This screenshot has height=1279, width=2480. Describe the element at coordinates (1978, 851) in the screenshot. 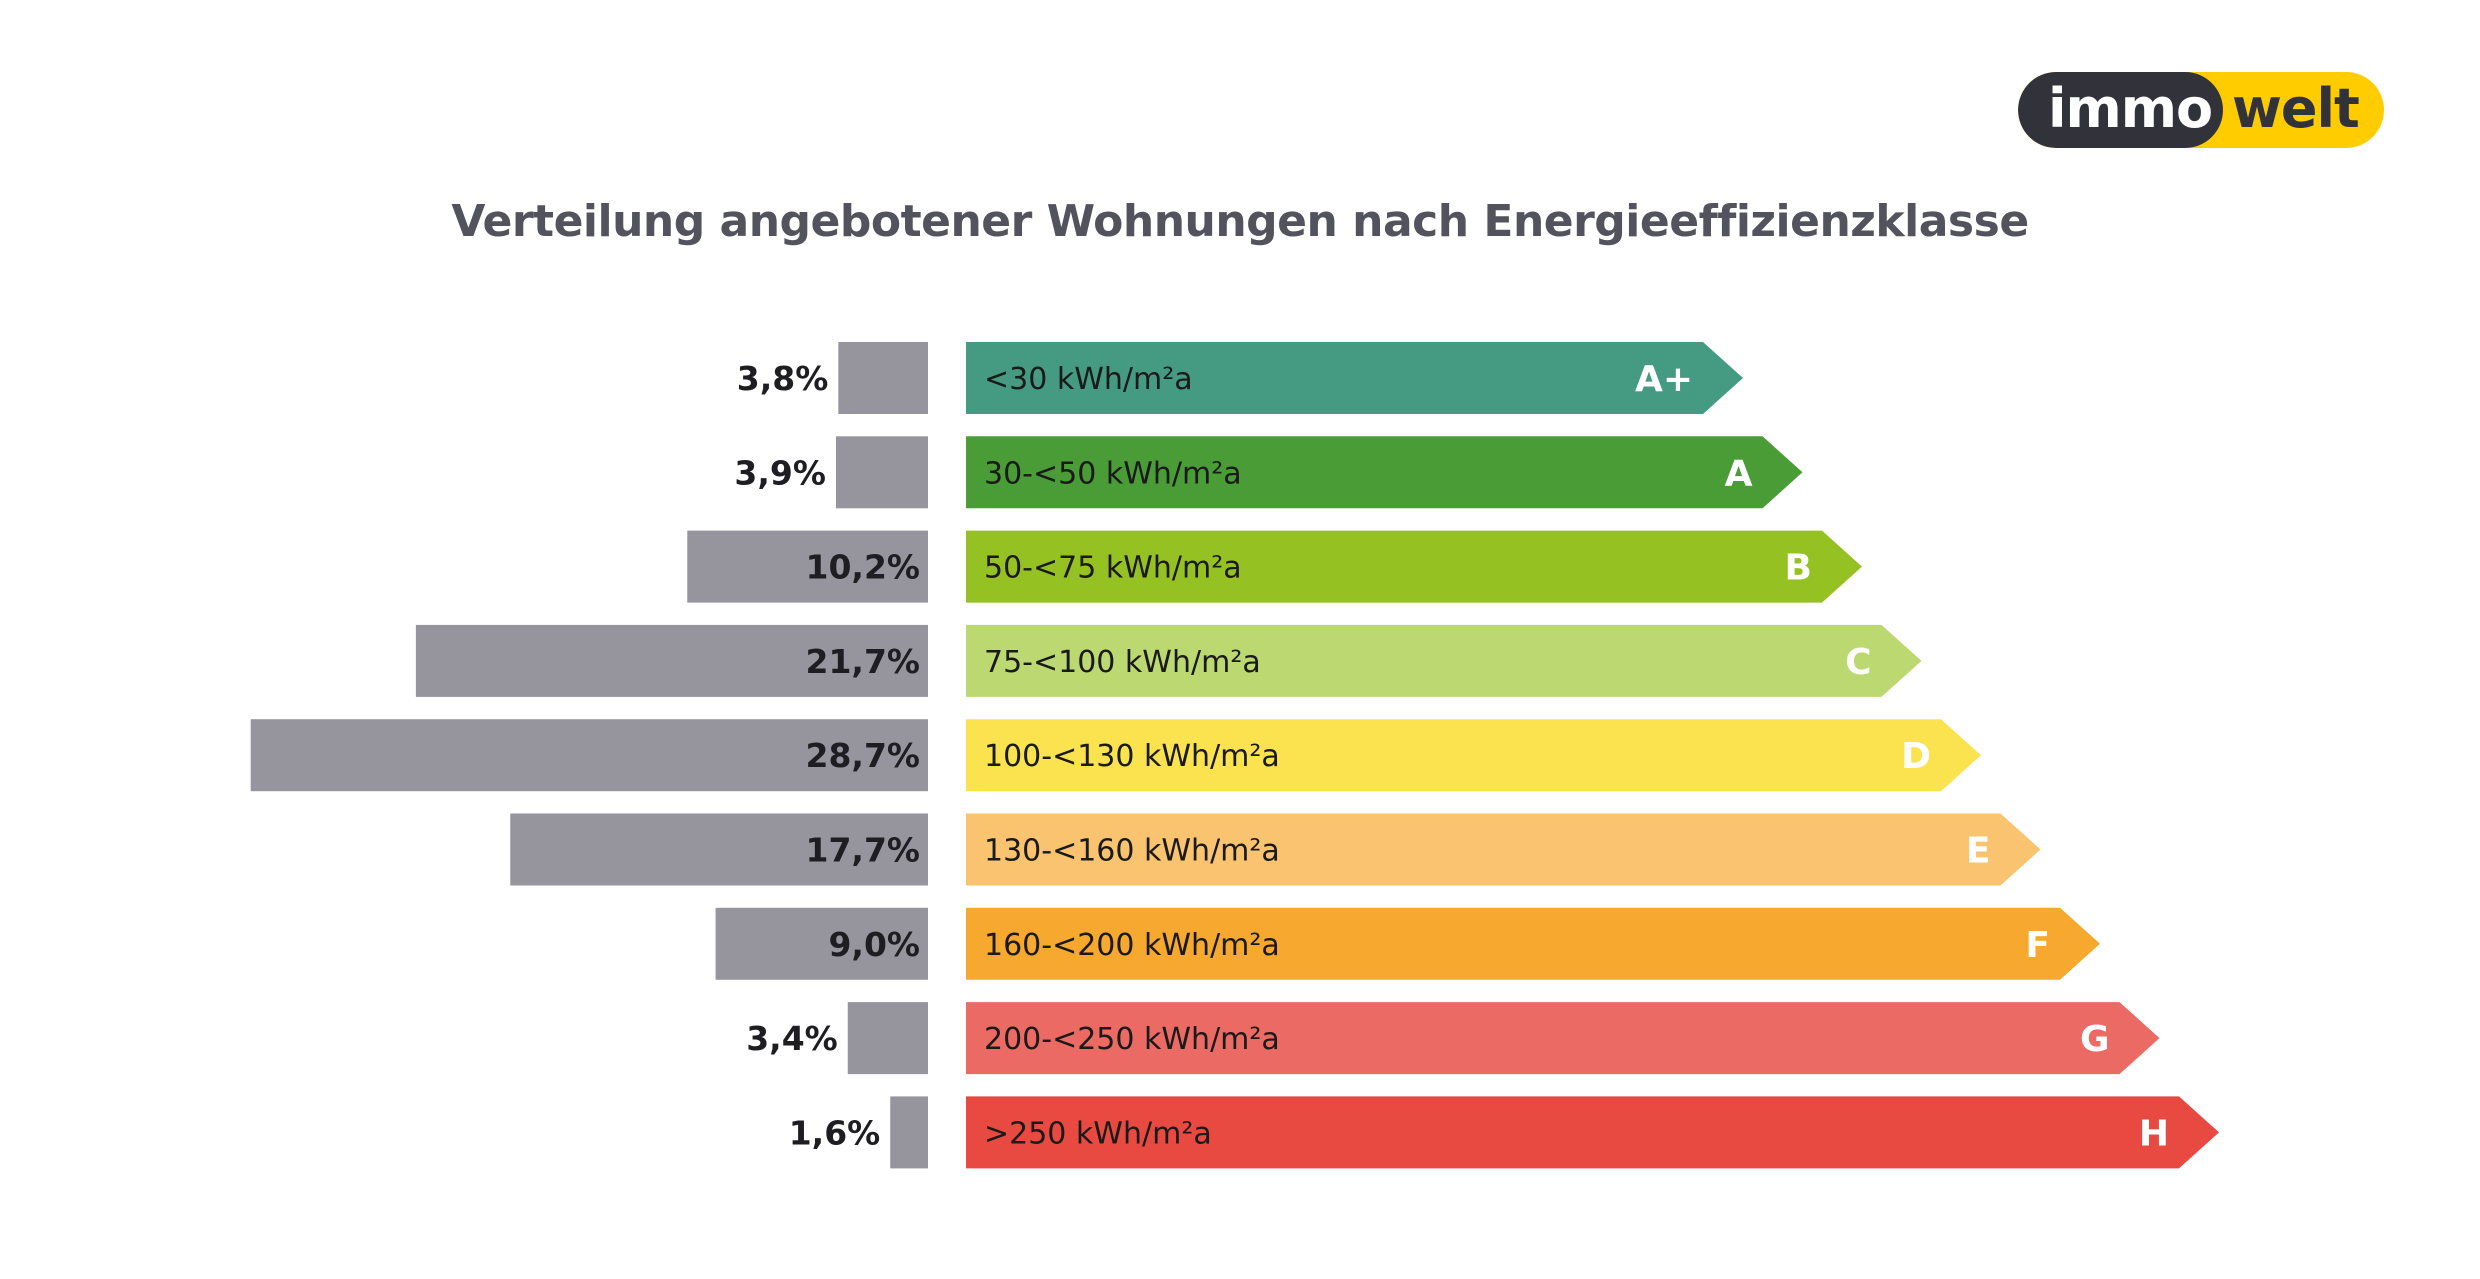

I see `class-label-E: E` at that location.